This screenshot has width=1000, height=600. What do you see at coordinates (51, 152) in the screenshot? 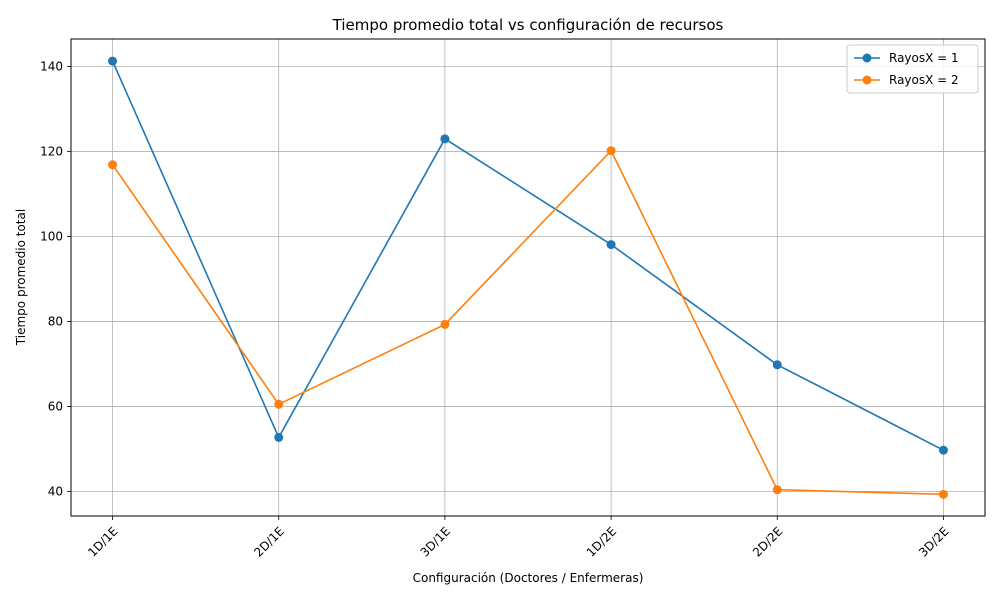
I see `y-tick-label: 120` at bounding box center [51, 152].